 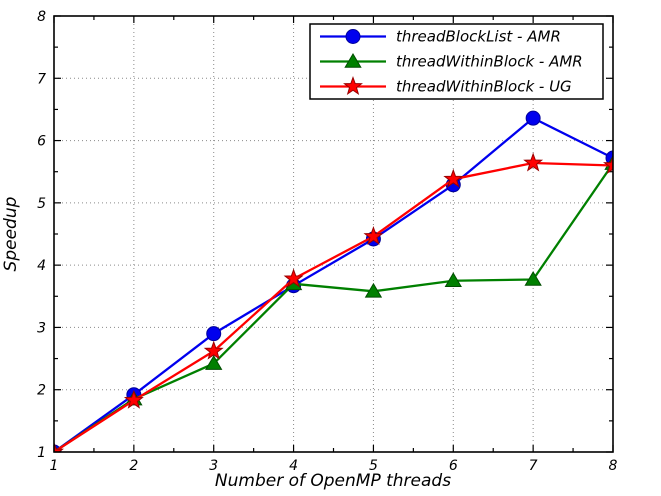 I want to click on y-tick-label: 2, so click(x=41, y=391).